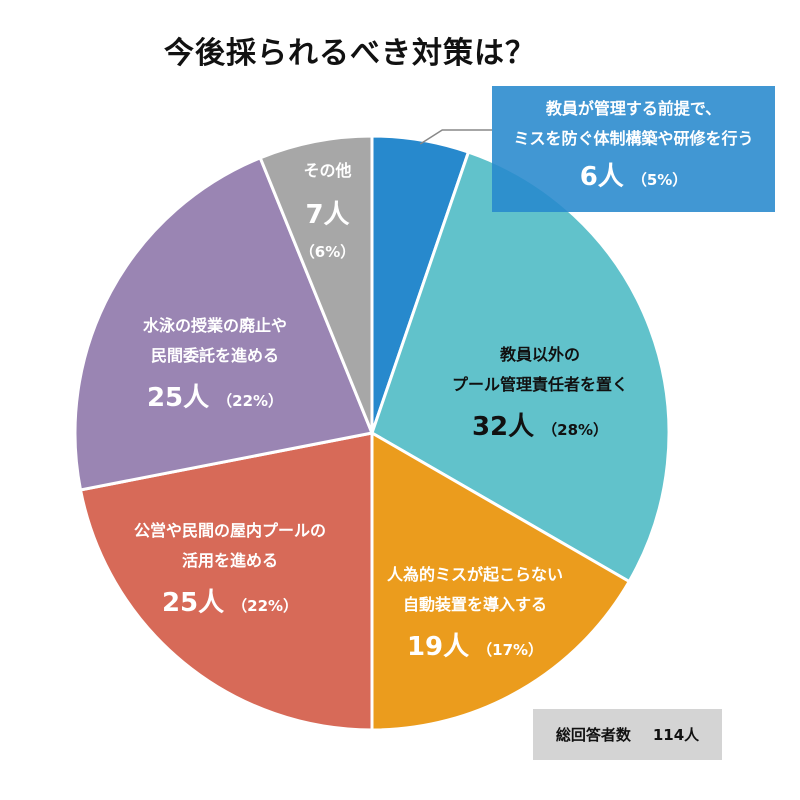 The height and width of the screenshot is (800, 800). Describe the element at coordinates (327, 170) in the screenshot. I see `slice-label-5-line-1: その他` at that location.